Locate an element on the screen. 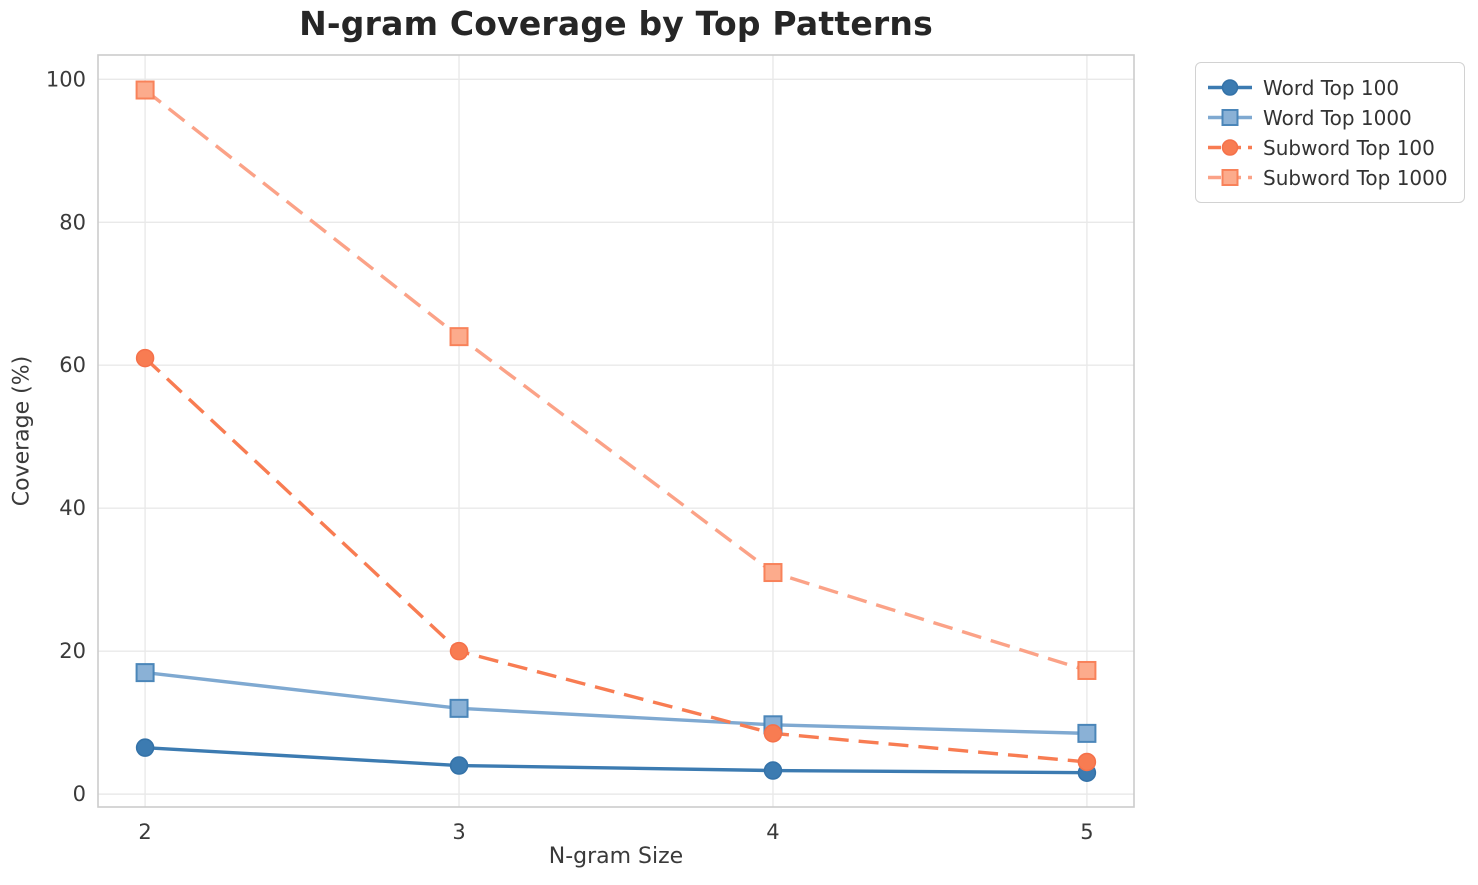  legend-label: Word Top 100 is located at coordinates (1331, 87).